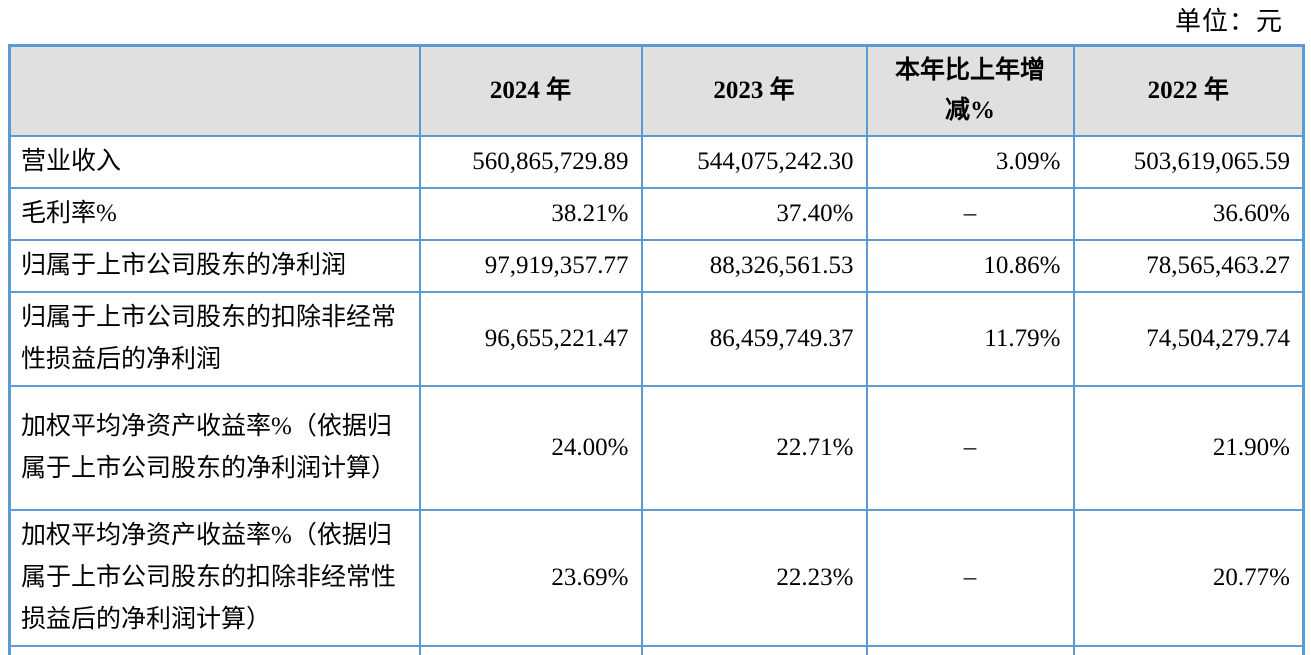 The height and width of the screenshot is (655, 1311). Describe the element at coordinates (1188, 213) in the screenshot. I see `cell-2022: 36.60%` at that location.